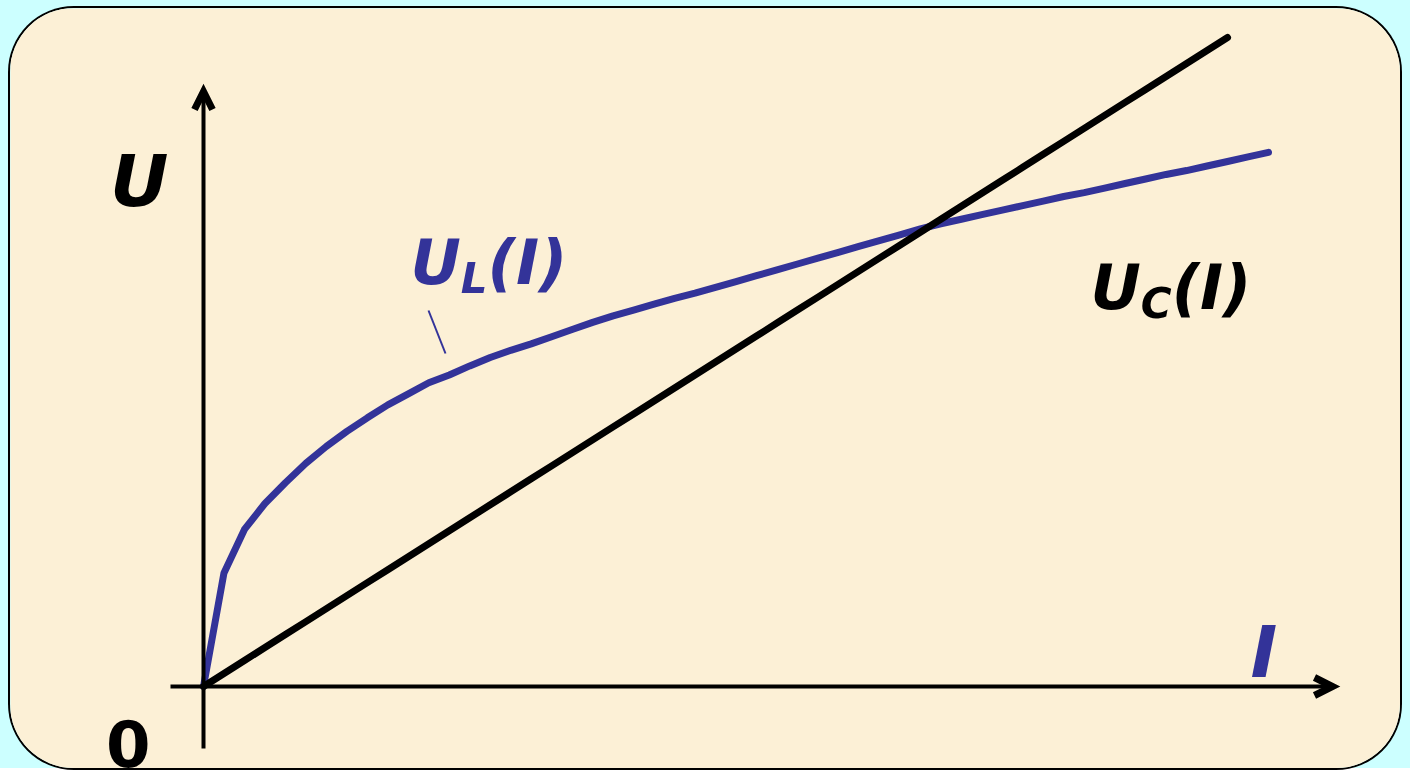 The height and width of the screenshot is (770, 1410). I want to click on y-axis-title: U, so click(139, 180).